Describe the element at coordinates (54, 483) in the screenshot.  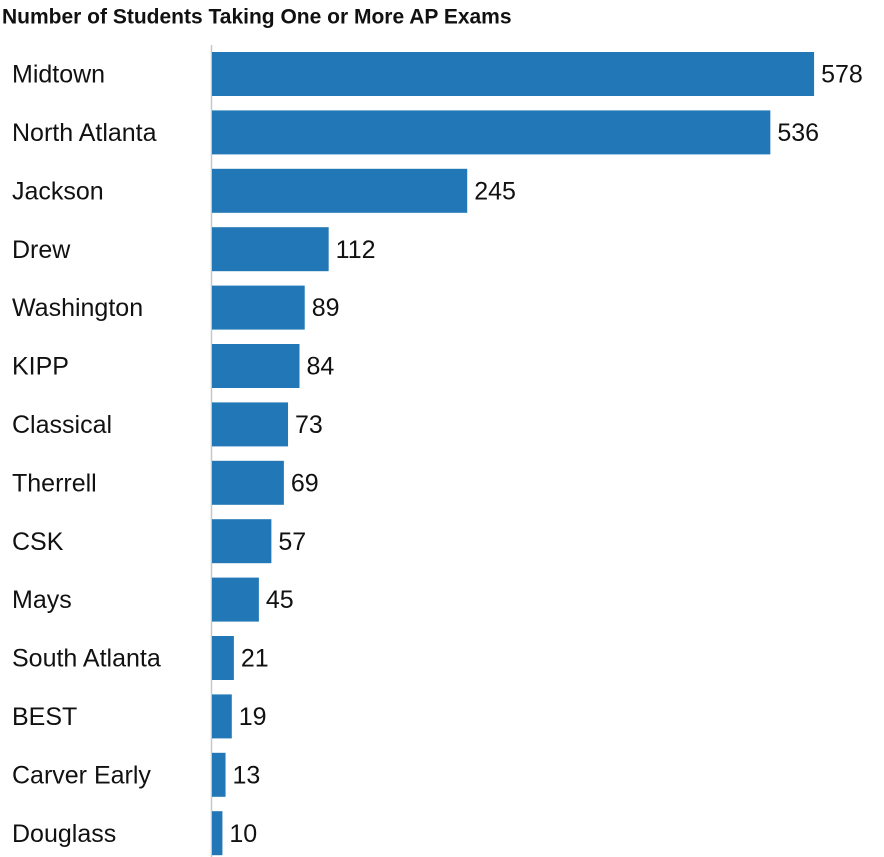
I see `category-label: Therrell` at that location.